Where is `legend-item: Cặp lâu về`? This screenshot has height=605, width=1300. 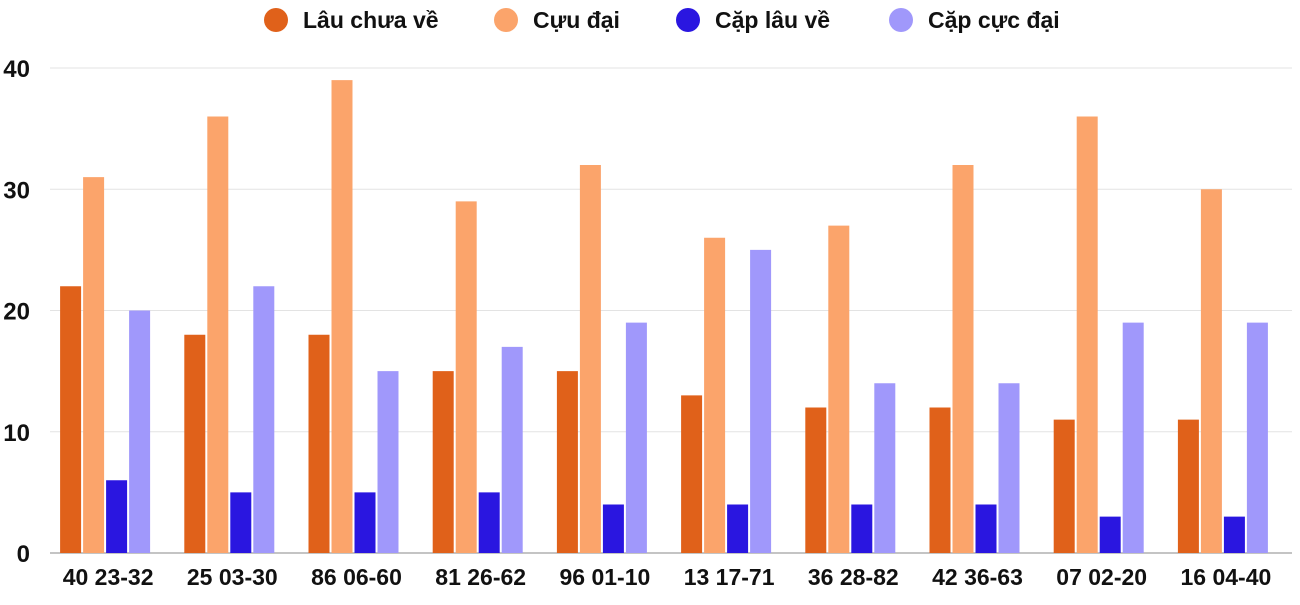 legend-item: Cặp lâu về is located at coordinates (753, 20).